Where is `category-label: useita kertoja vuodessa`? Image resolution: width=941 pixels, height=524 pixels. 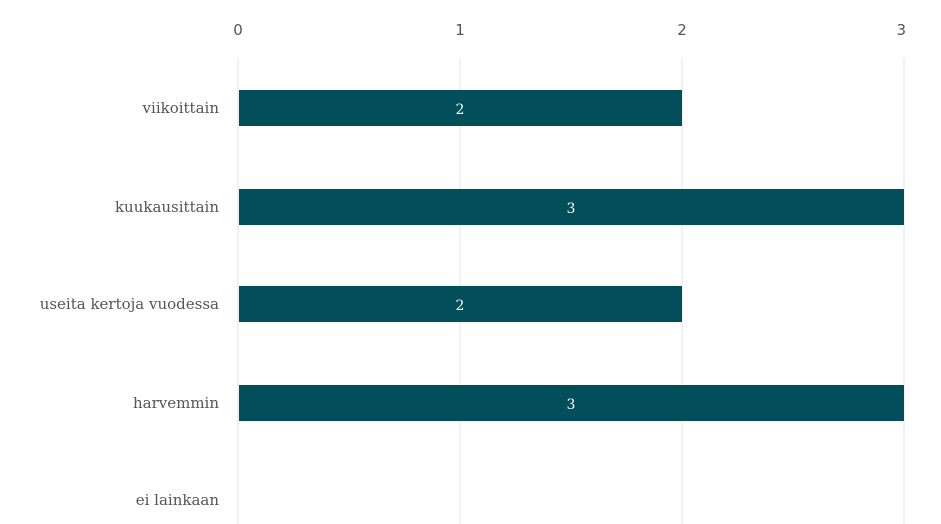 category-label: useita kertoja vuodessa is located at coordinates (129, 304).